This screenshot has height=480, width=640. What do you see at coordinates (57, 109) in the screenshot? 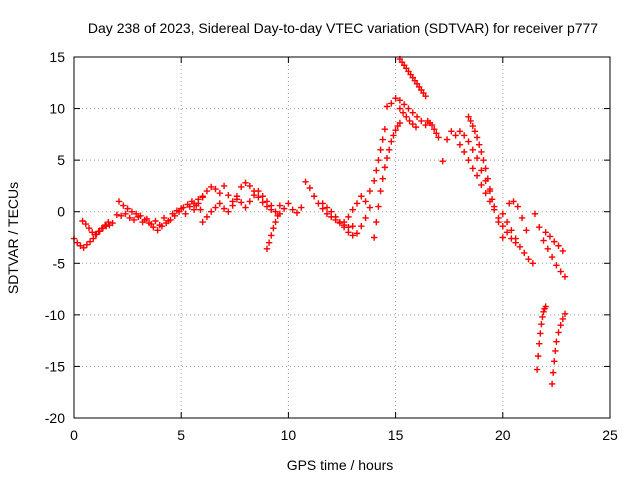
I see `y-tick-label: 10` at bounding box center [57, 109].